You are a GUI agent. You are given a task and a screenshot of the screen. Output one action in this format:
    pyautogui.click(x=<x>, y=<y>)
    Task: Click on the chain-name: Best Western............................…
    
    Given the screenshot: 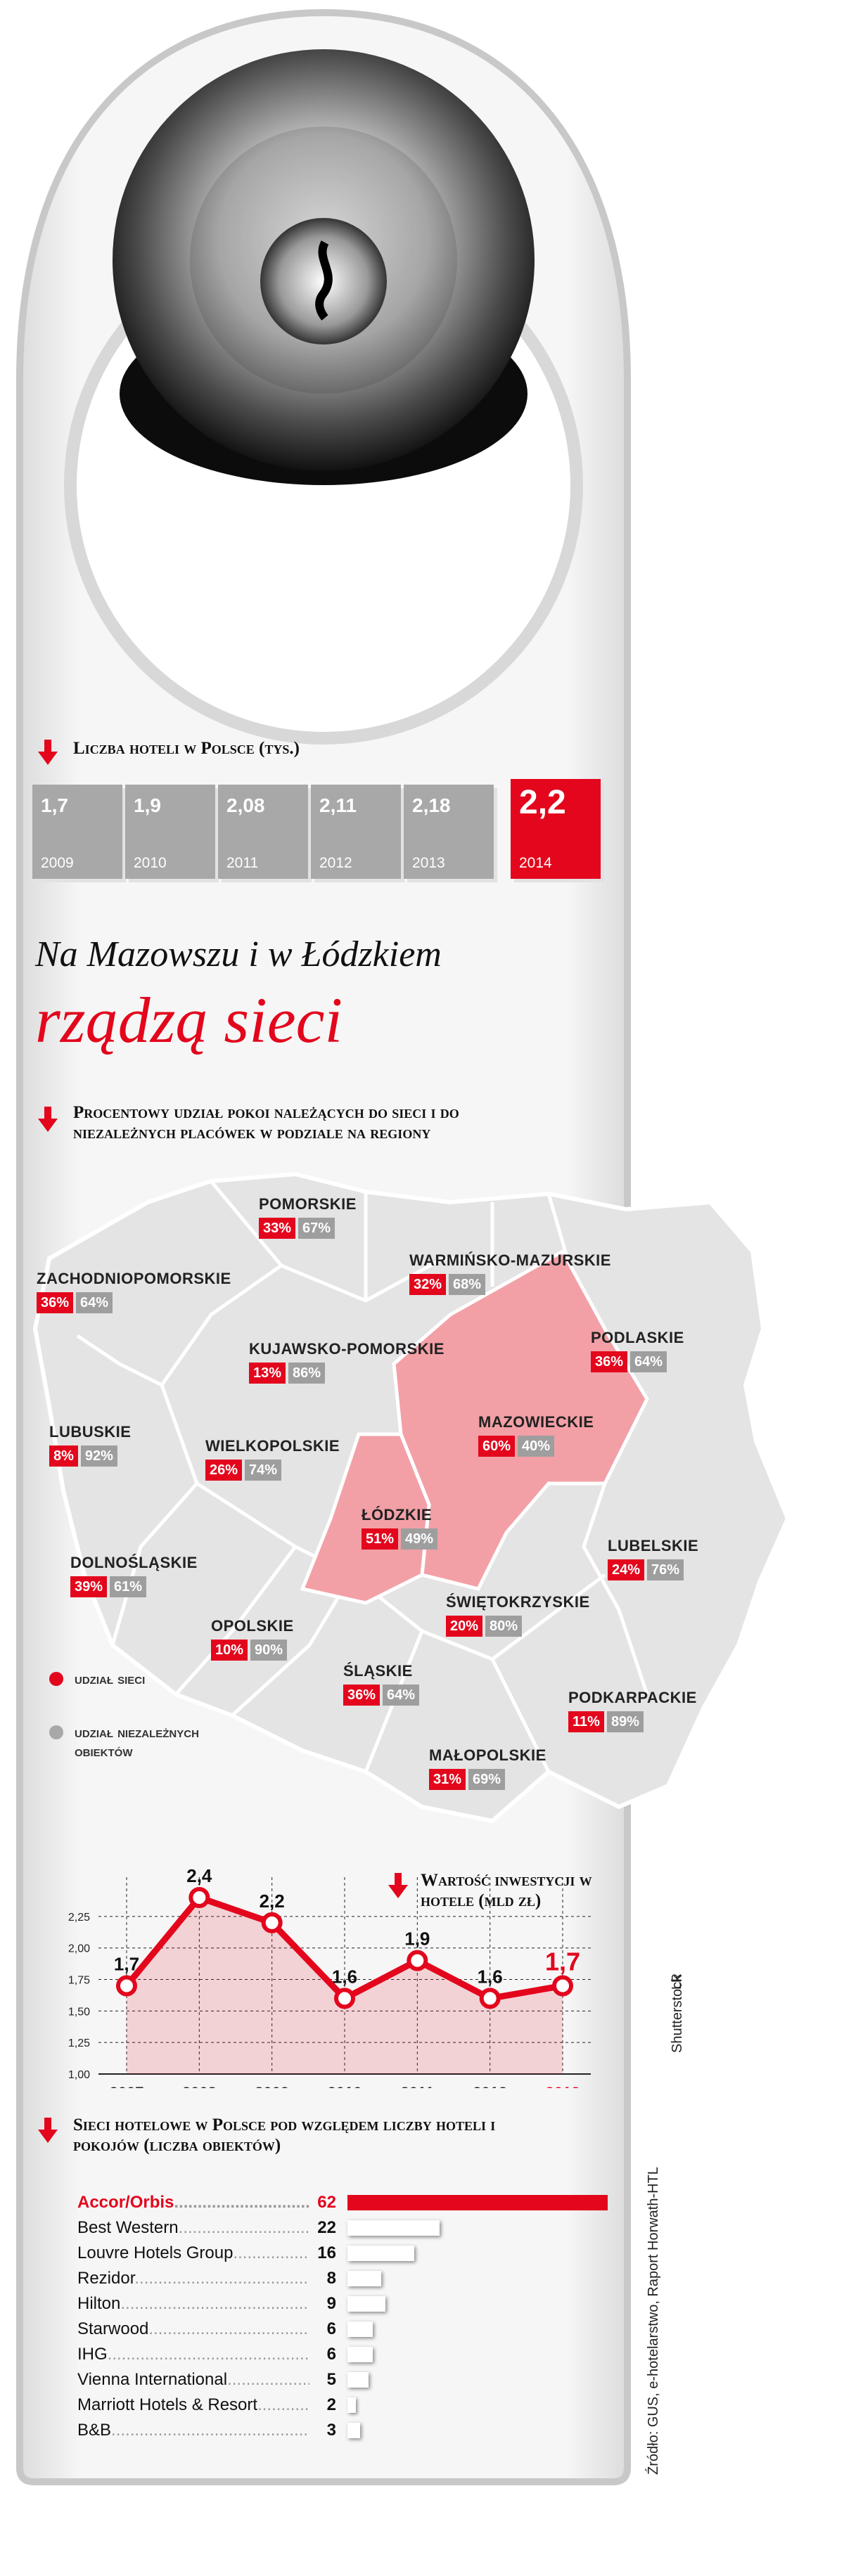 What is the action you would take?
    pyautogui.click(x=193, y=2228)
    